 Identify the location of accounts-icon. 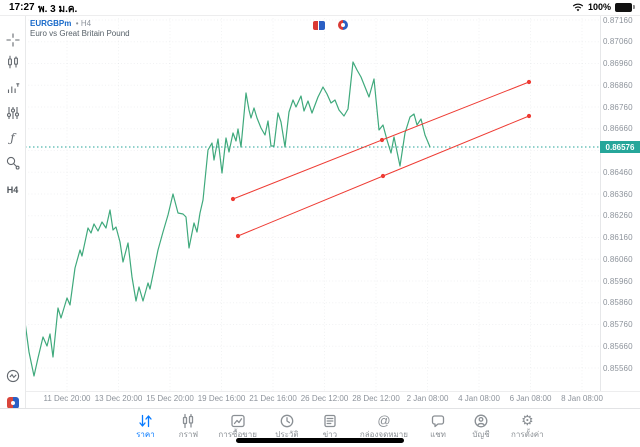
(481, 420).